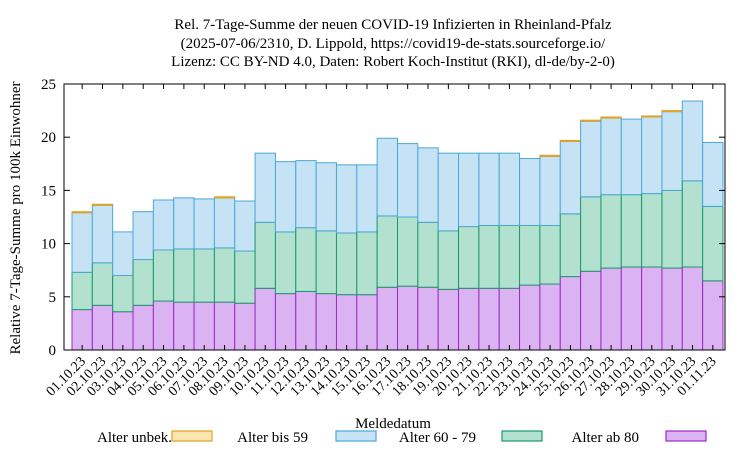 The image size is (750, 450). Describe the element at coordinates (143, 327) in the screenshot. I see `bar-alter-ab-80-04.10.23` at that location.